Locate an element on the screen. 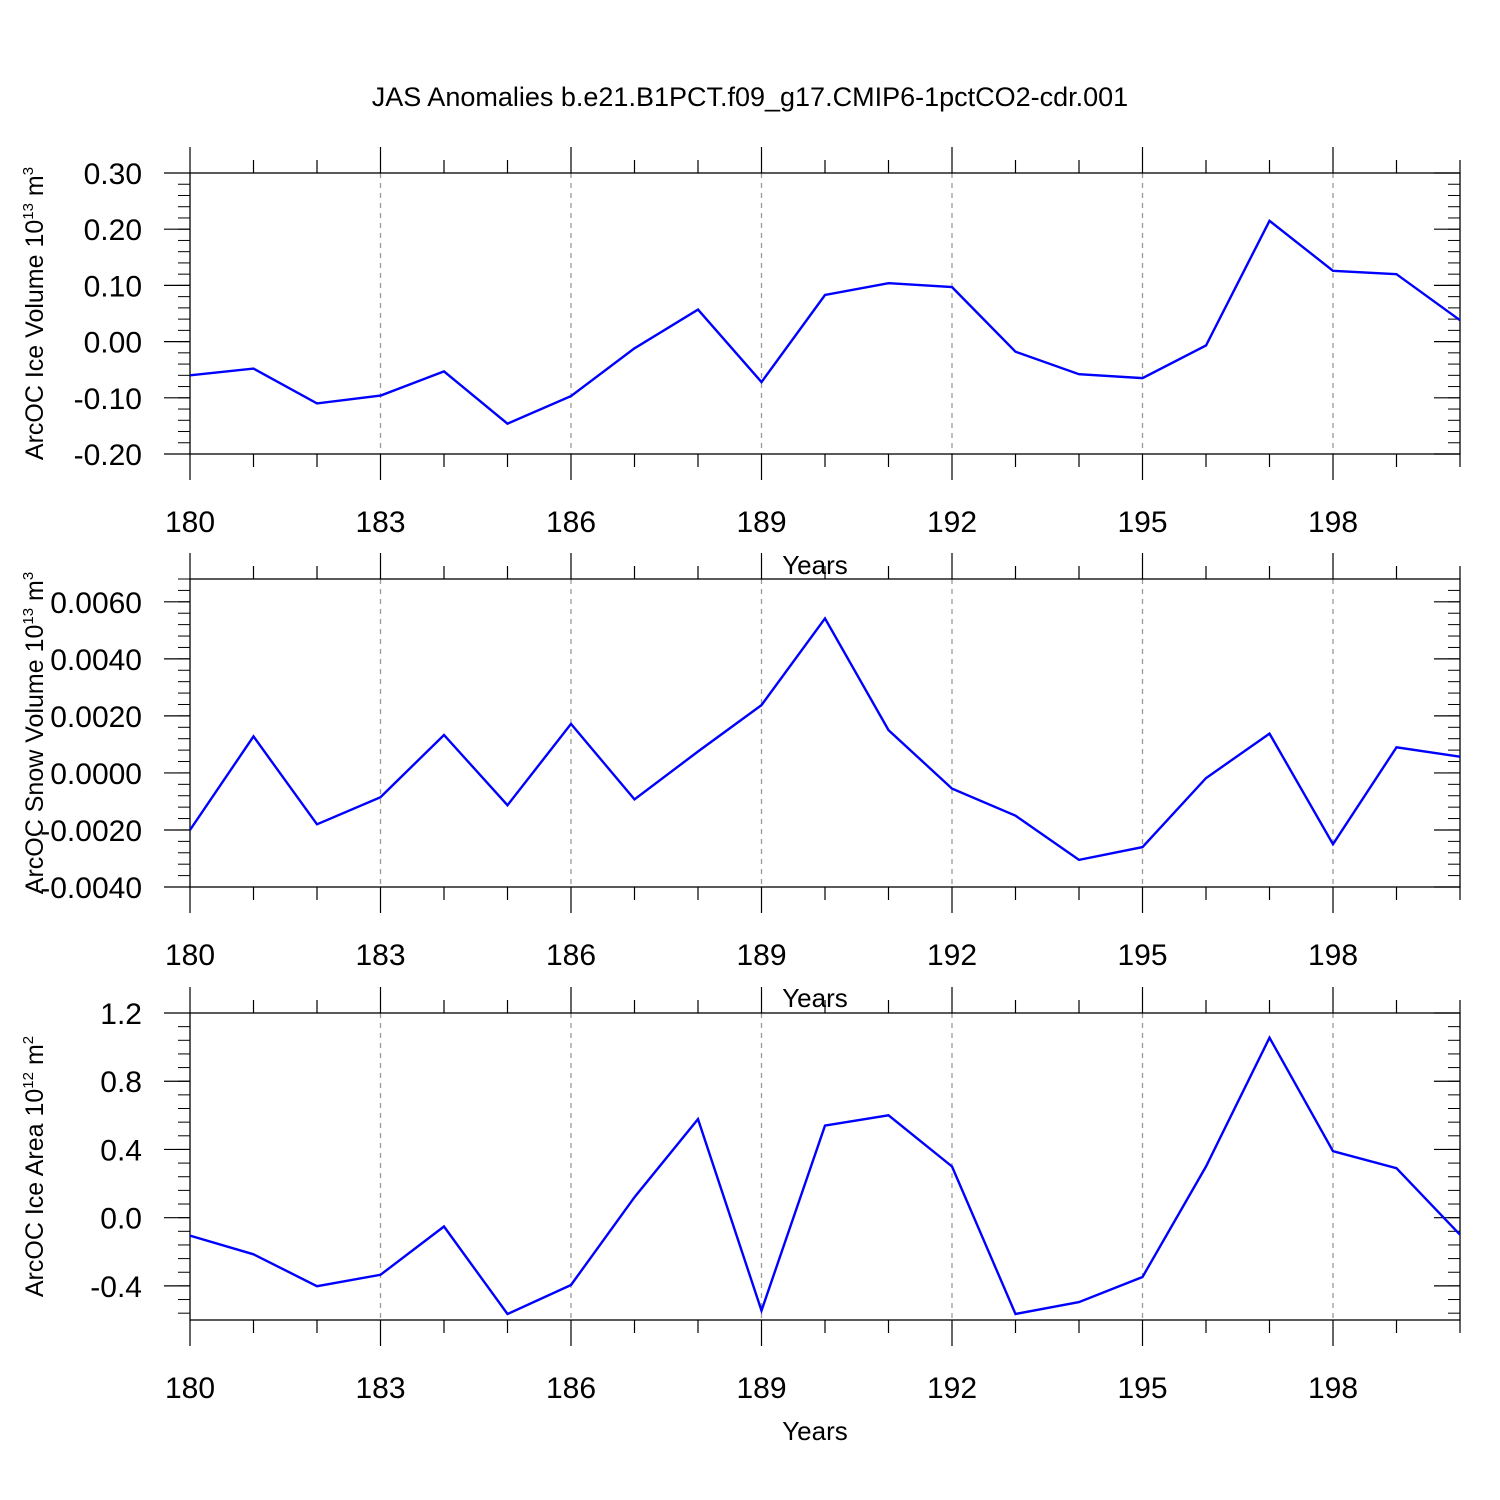 This screenshot has height=1500, width=1500. y-tick-label: -0.20 is located at coordinates (108, 455).